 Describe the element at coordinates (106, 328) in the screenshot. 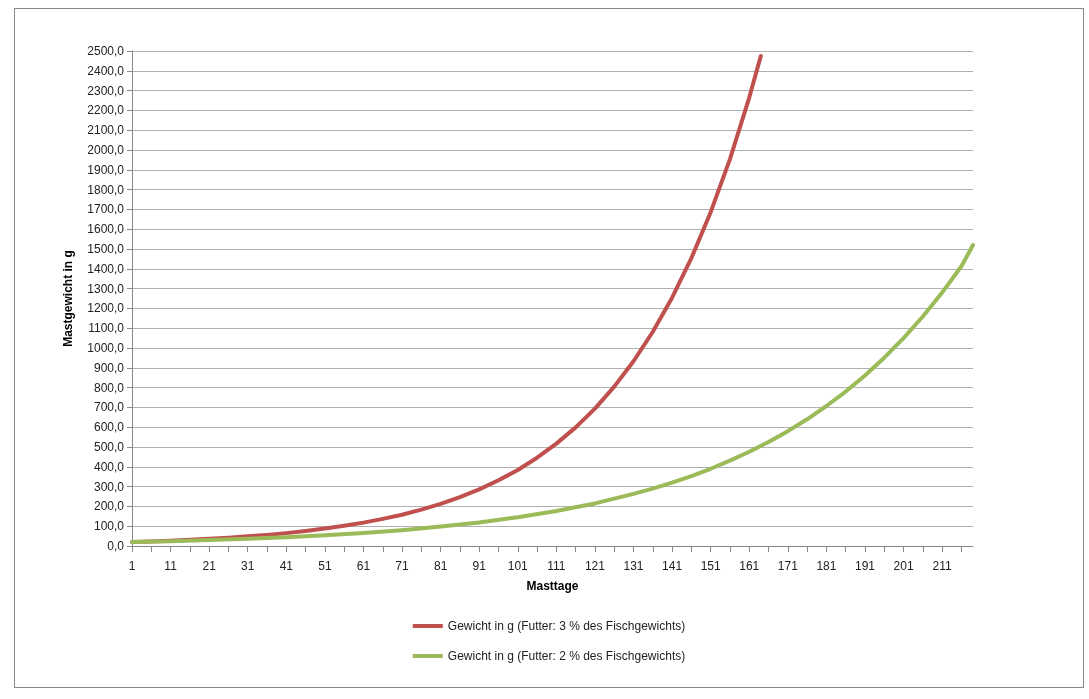

I see `y-tick-label: 1100,0` at that location.